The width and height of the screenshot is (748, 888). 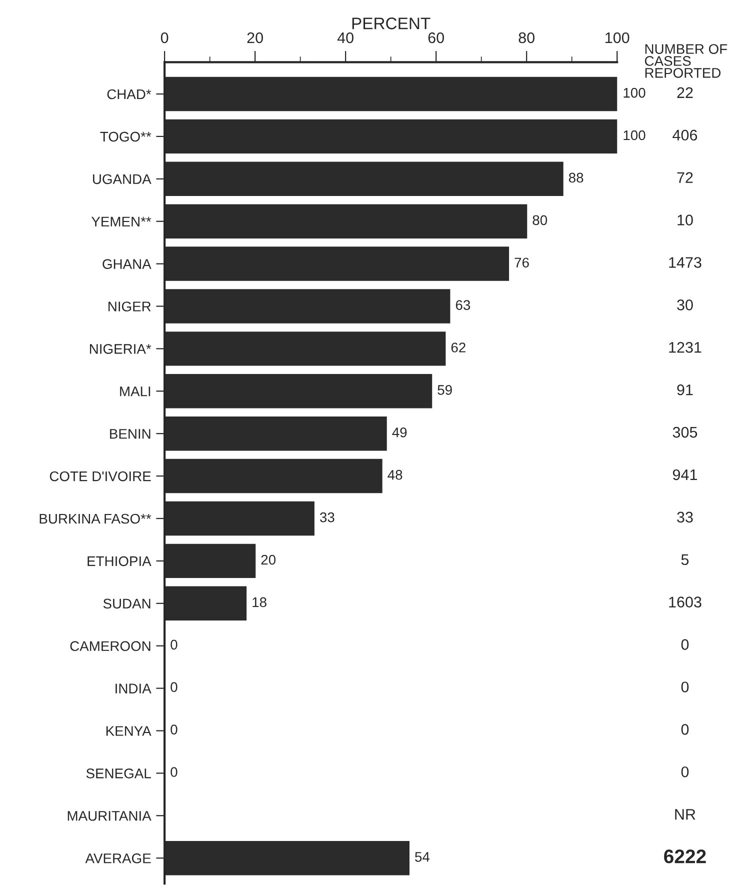 I want to click on y-tick-label: BURKINA FASO**, so click(x=96, y=519).